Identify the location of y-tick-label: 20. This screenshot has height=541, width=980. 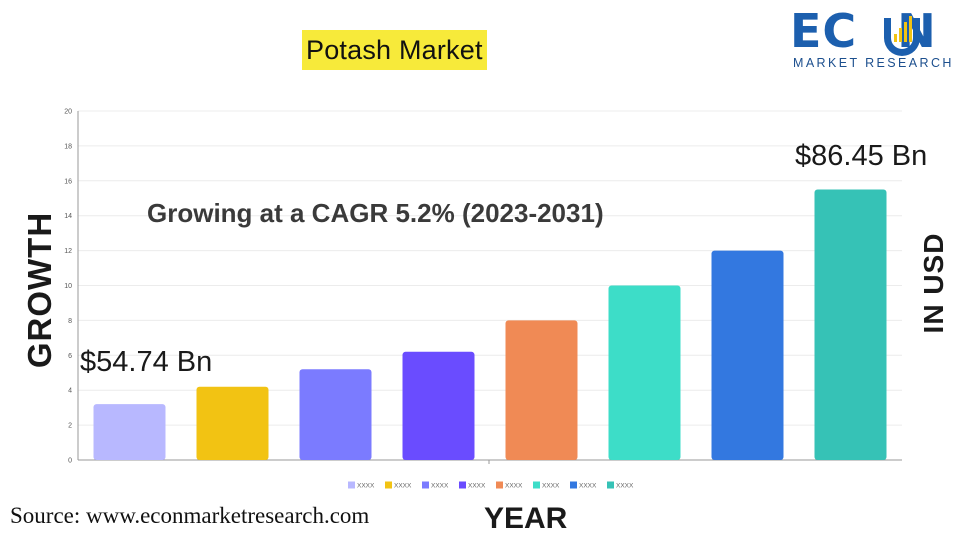
(68, 112).